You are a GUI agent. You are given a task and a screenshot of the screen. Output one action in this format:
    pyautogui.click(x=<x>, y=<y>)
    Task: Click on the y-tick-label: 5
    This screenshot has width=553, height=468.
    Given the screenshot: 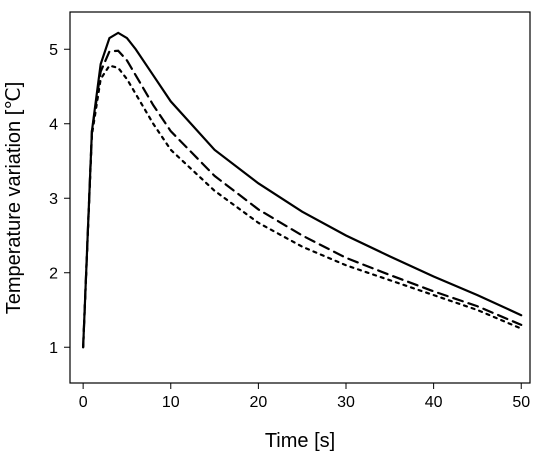 What is the action you would take?
    pyautogui.click(x=53, y=50)
    